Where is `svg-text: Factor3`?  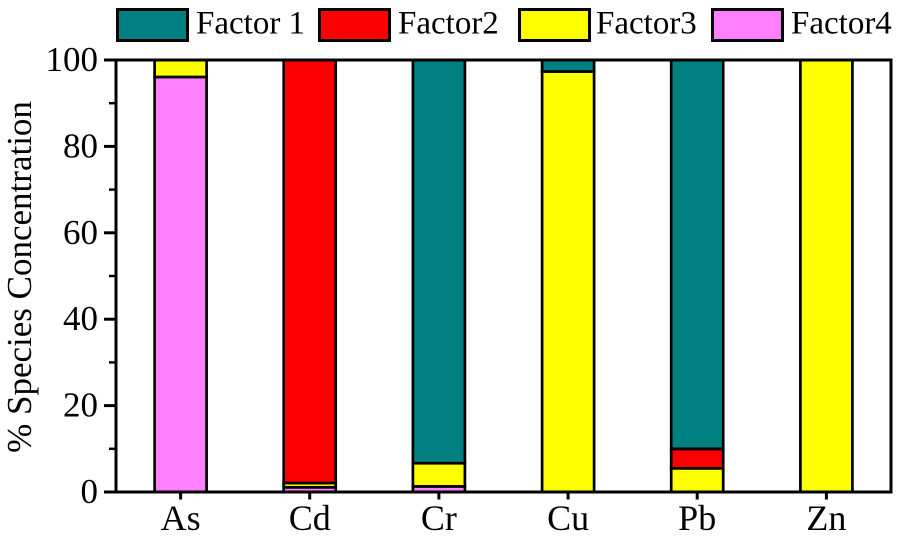 svg-text: Factor3 is located at coordinates (646, 24).